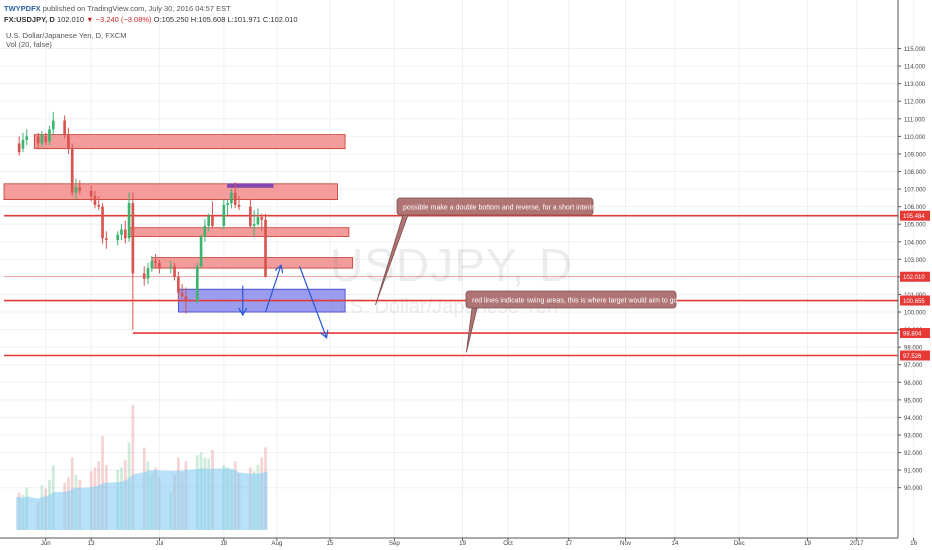 This screenshot has width=932, height=550. Describe the element at coordinates (70, 19) in the screenshot. I see `last-price: 102.010` at that location.